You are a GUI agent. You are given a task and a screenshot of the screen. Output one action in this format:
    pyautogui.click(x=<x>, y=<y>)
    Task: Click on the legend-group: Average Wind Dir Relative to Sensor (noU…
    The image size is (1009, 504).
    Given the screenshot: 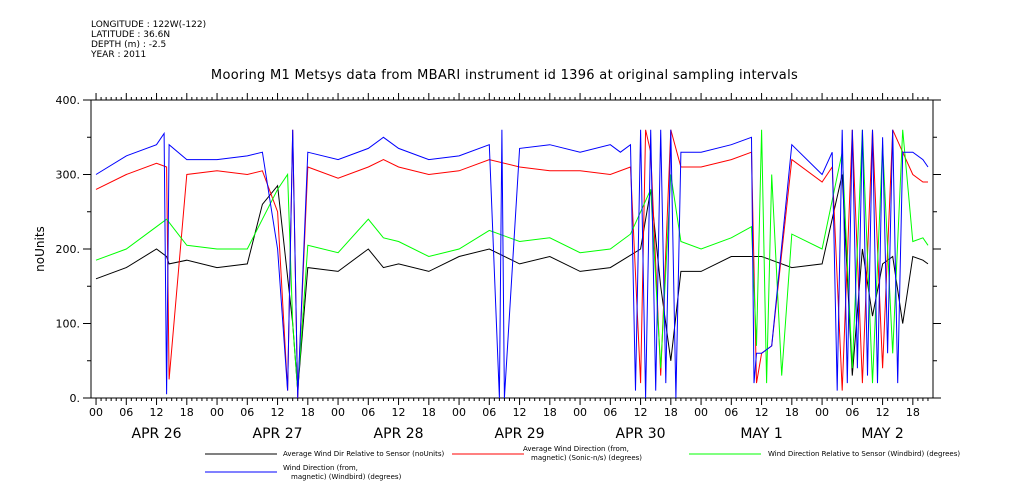 What is the action you would take?
    pyautogui.click(x=582, y=463)
    